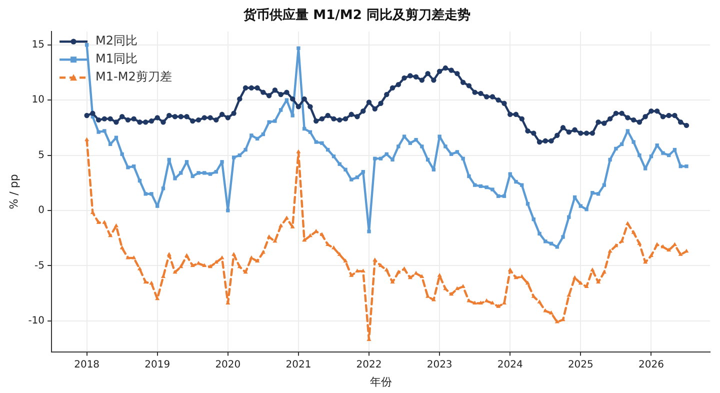 The image size is (720, 393). Describe the element at coordinates (157, 364) in the screenshot. I see `x-tick-label: 2019` at that location.